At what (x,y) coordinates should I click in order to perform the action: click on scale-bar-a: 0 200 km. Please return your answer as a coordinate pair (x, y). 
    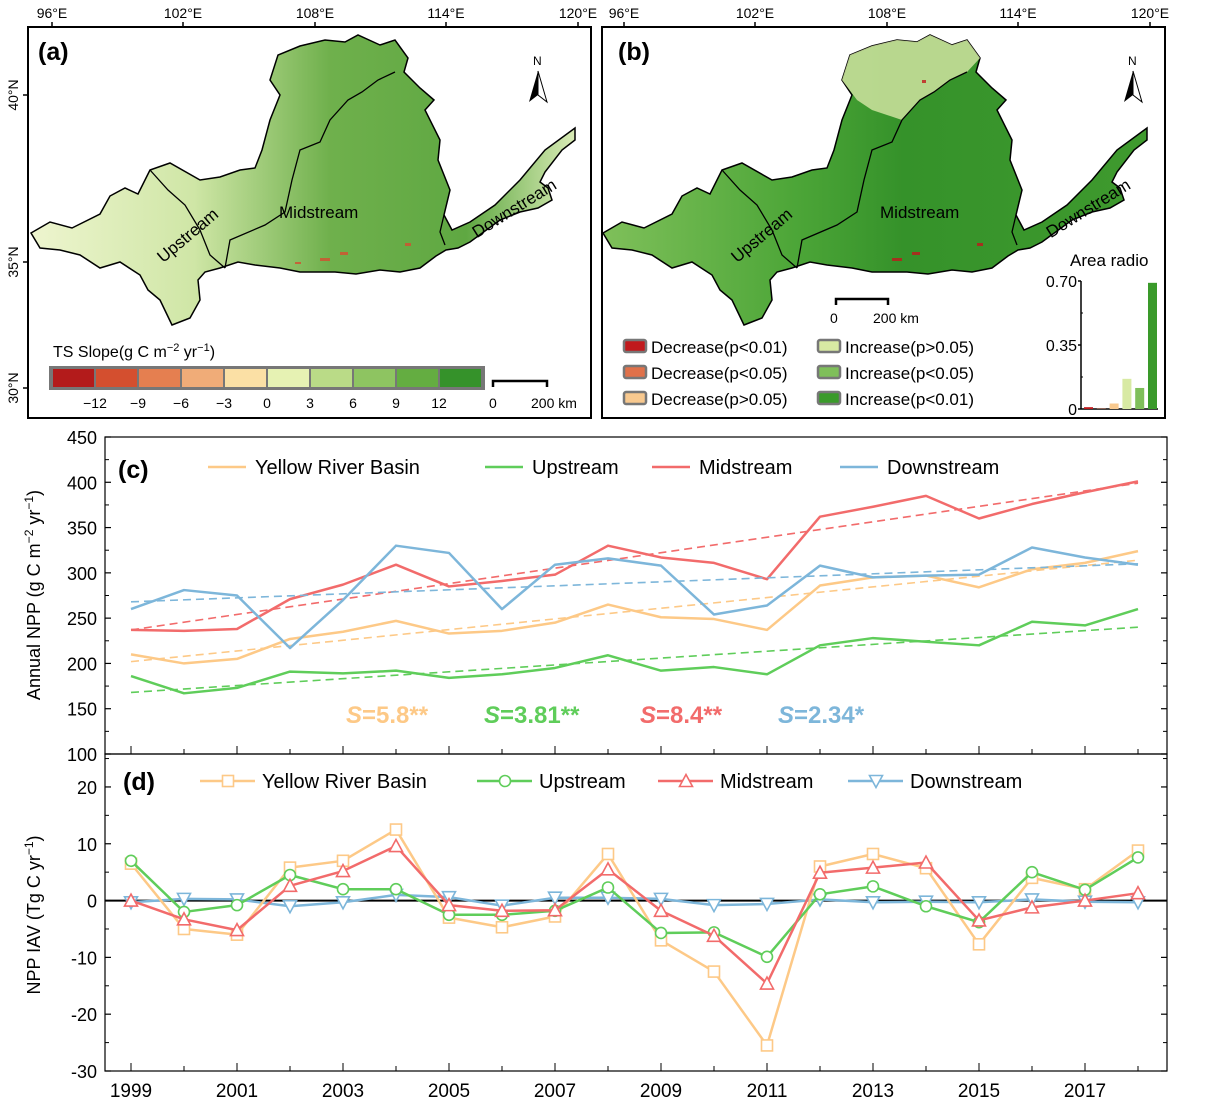
    Looking at the image, I should click on (533, 395).